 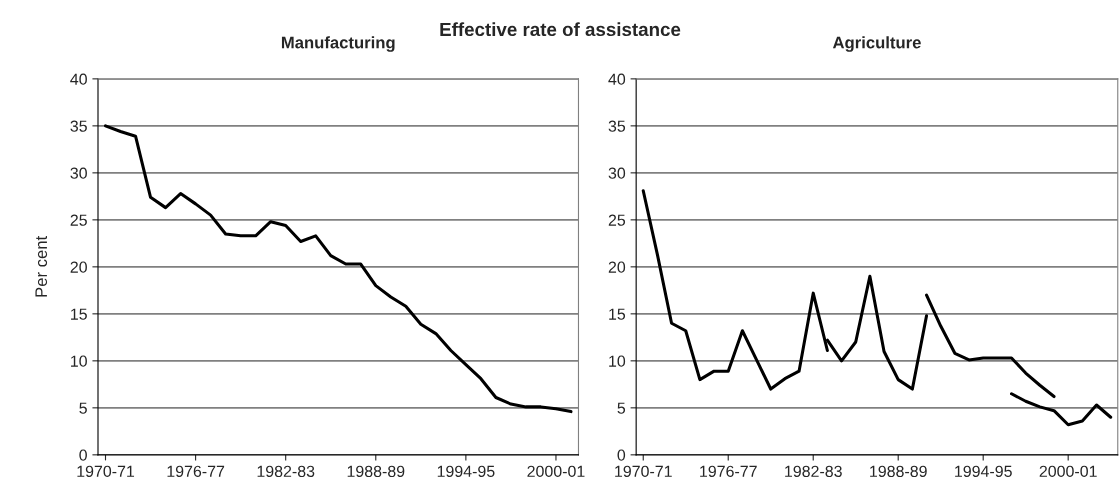 I want to click on chart-title: Agriculture, so click(x=876, y=44).